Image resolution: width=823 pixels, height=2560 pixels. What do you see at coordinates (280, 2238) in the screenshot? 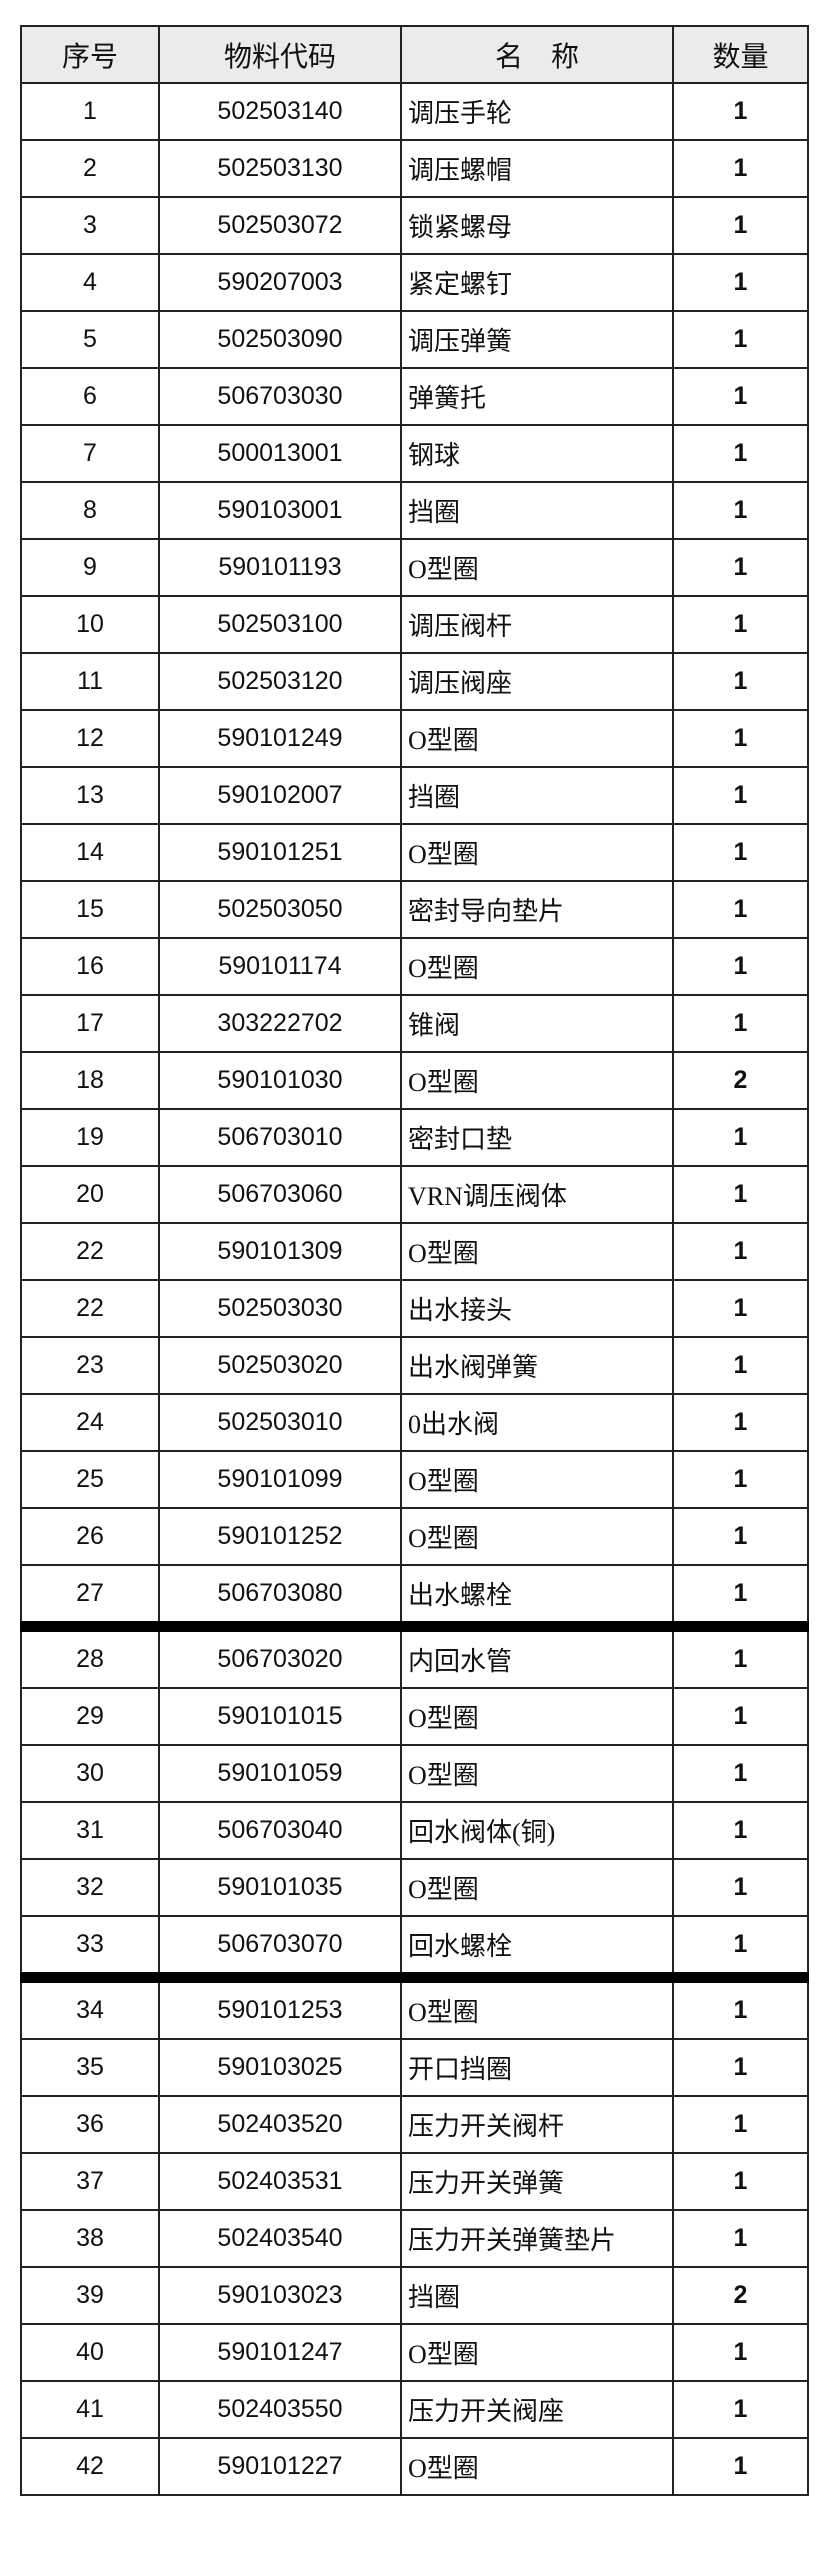
I see `material-code: 502403540` at bounding box center [280, 2238].